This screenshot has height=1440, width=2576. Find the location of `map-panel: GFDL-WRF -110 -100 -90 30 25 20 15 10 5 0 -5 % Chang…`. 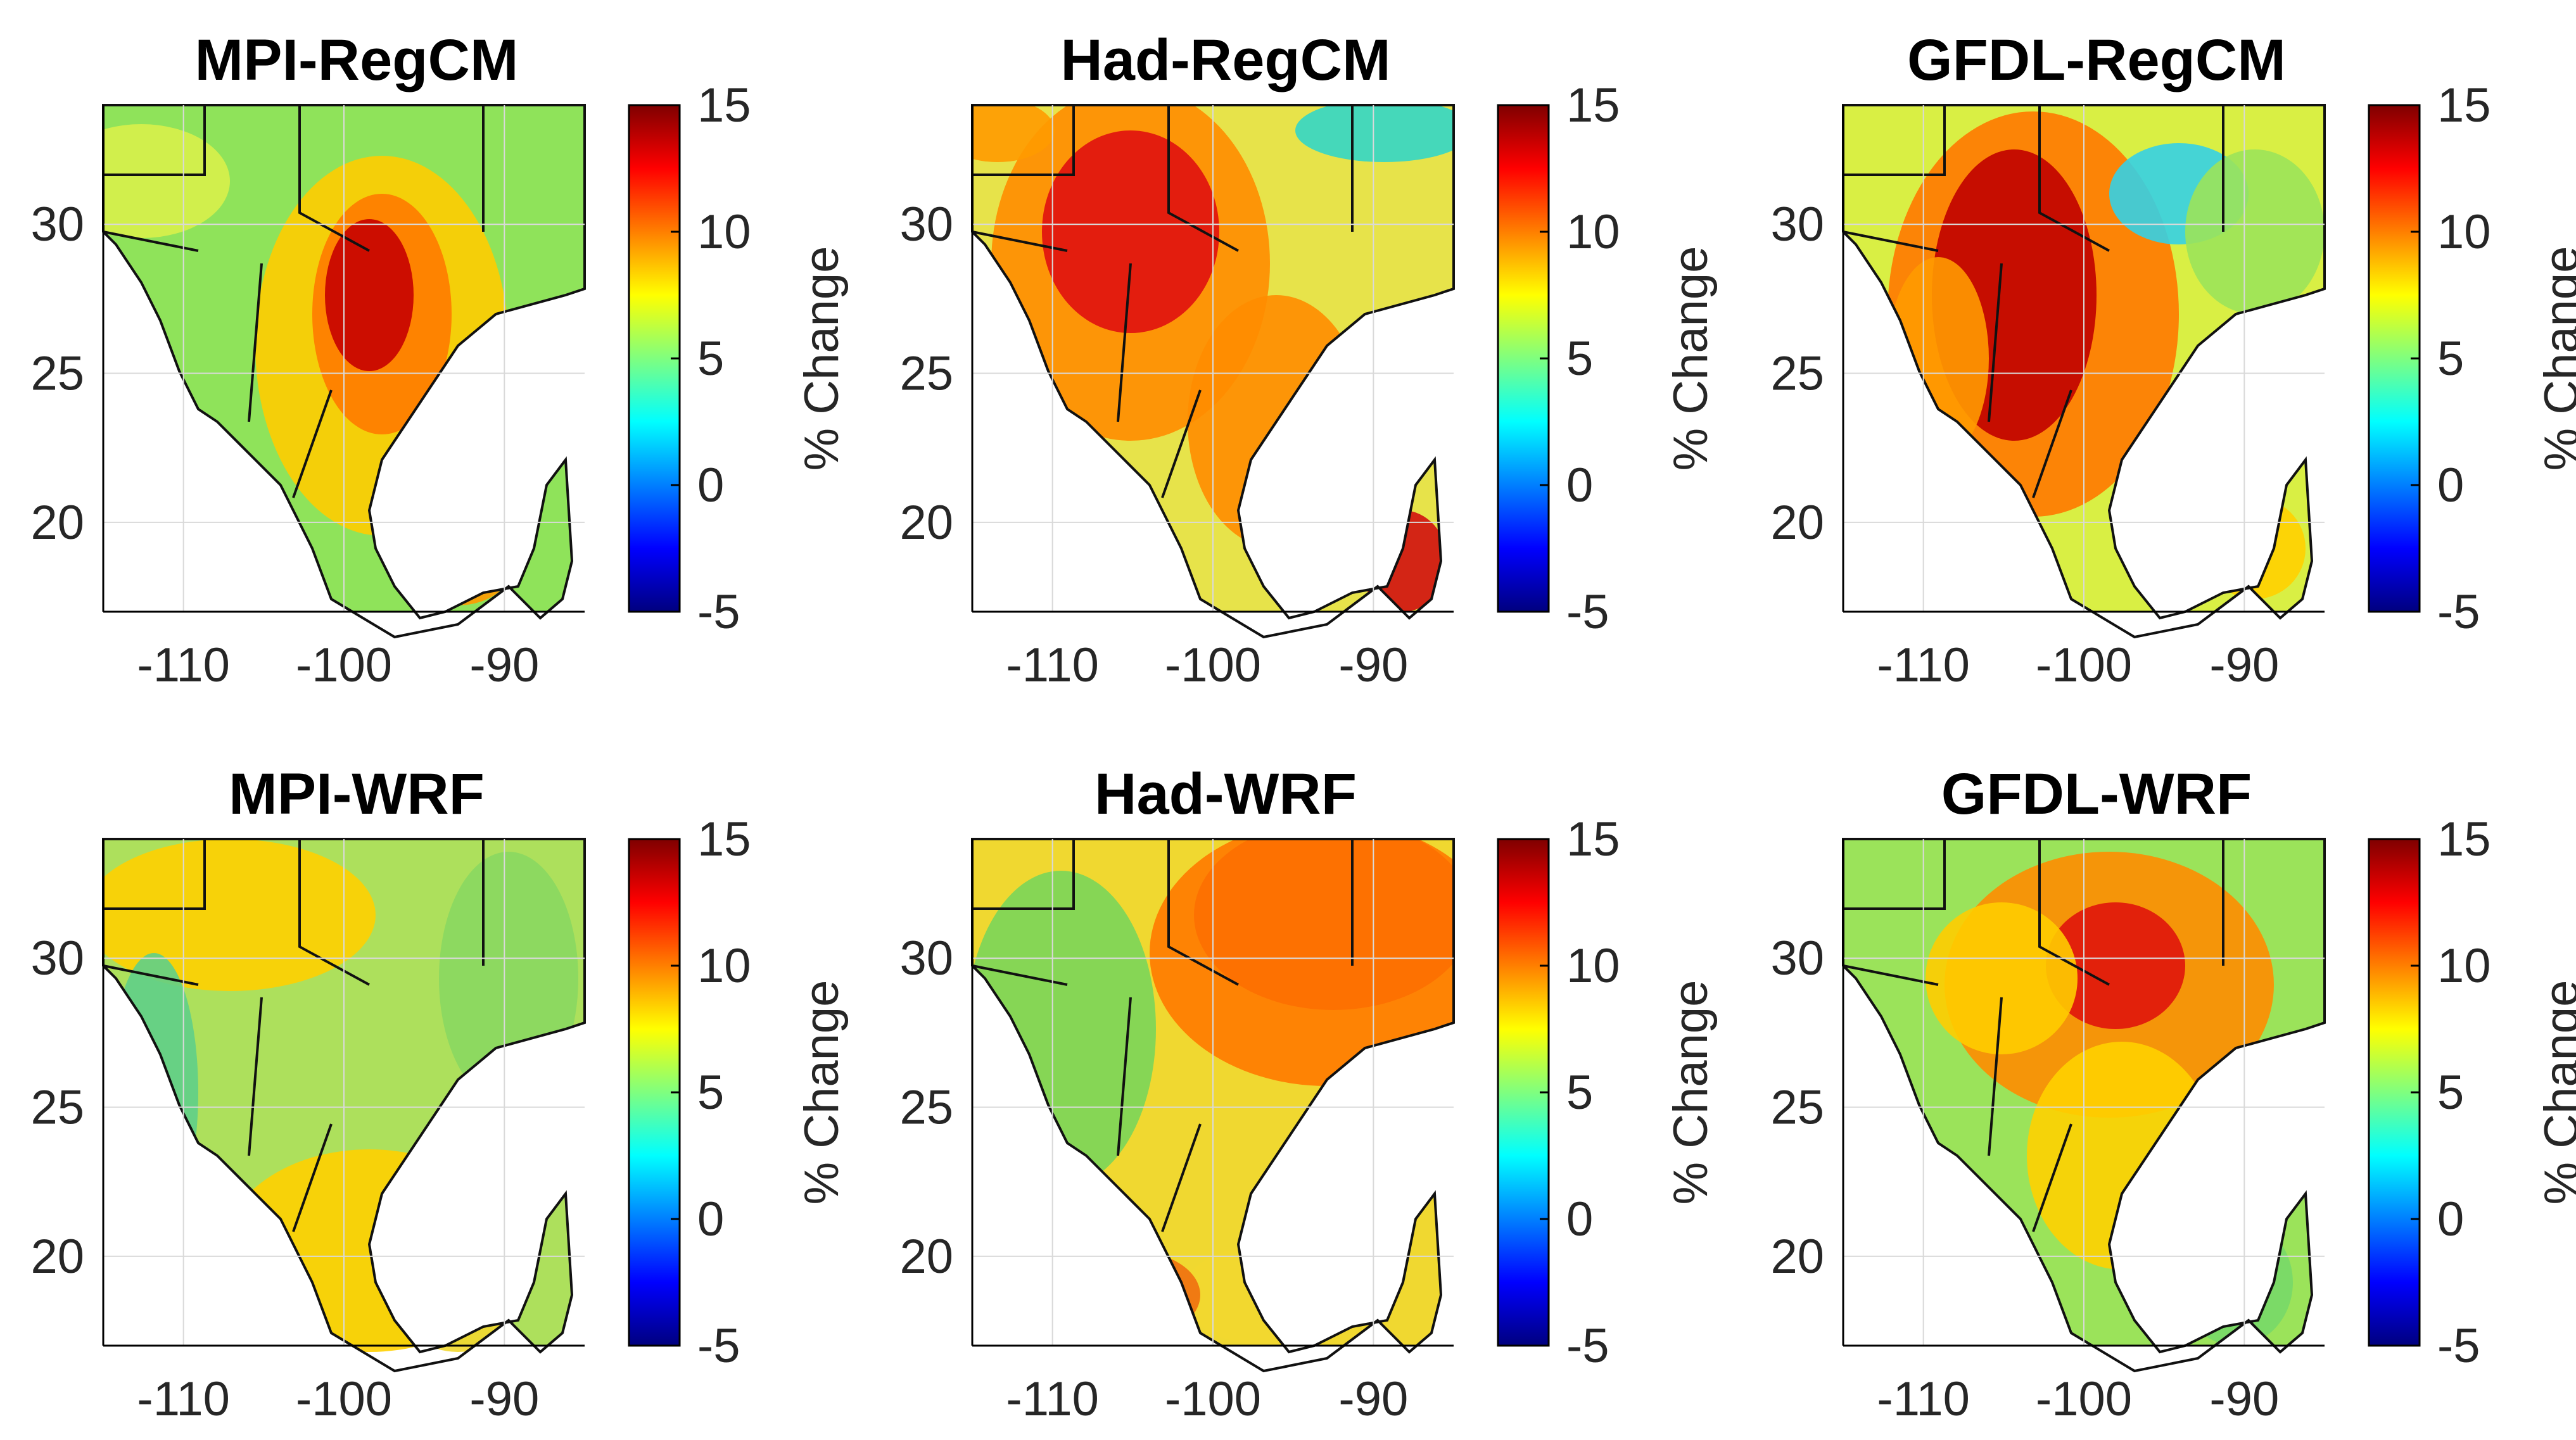

map-panel: GFDL-WRF -110 -100 -90 30 25 20 15 10 5 0 -5 % Chang… is located at coordinates (2173, 1094).